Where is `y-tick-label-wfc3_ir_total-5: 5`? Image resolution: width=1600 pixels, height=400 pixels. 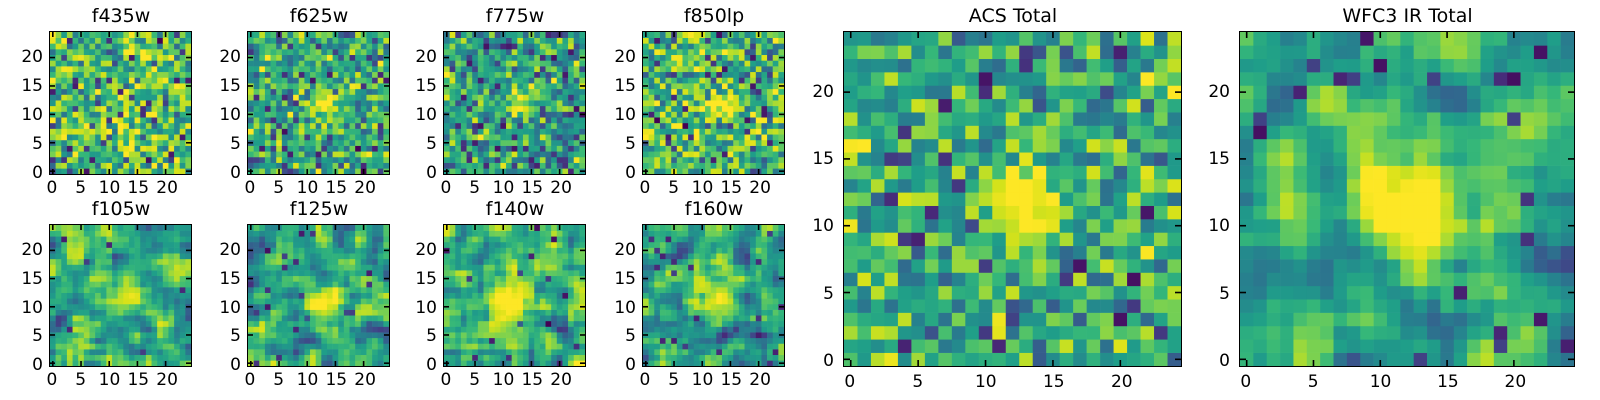 y-tick-label-wfc3_ir_total-5: 5 is located at coordinates (1224, 293).